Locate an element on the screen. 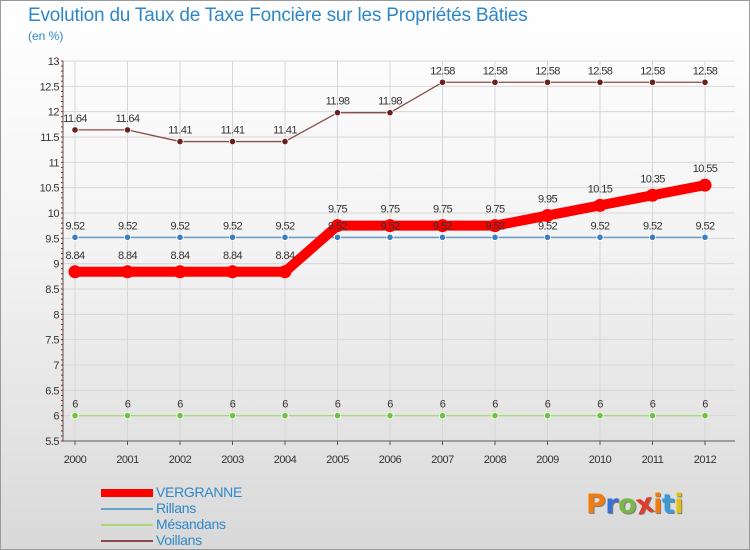 This screenshot has height=550, width=750. data-label-vergranne: 10.35 is located at coordinates (652, 179).